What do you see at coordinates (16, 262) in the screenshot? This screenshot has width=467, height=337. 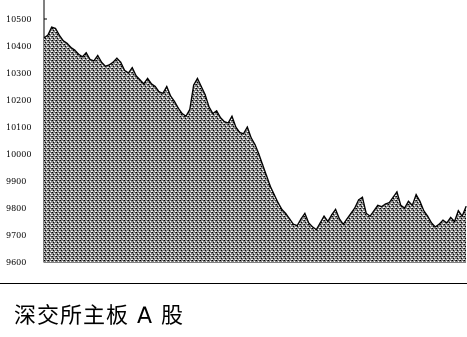 I see `y-tick-label: 9600` at bounding box center [16, 262].